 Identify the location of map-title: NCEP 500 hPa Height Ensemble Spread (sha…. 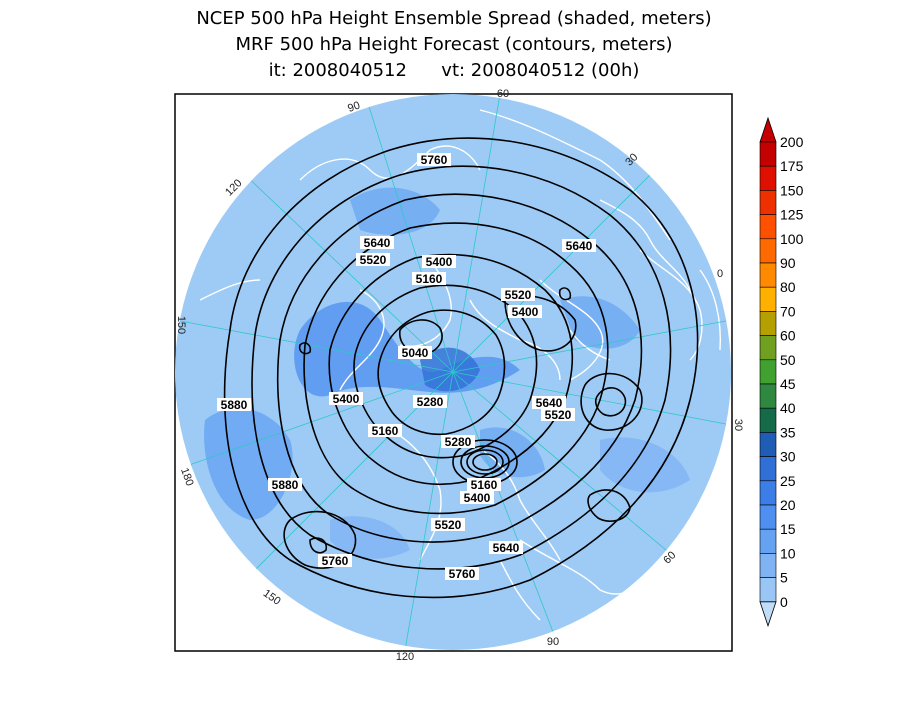
(454, 45).